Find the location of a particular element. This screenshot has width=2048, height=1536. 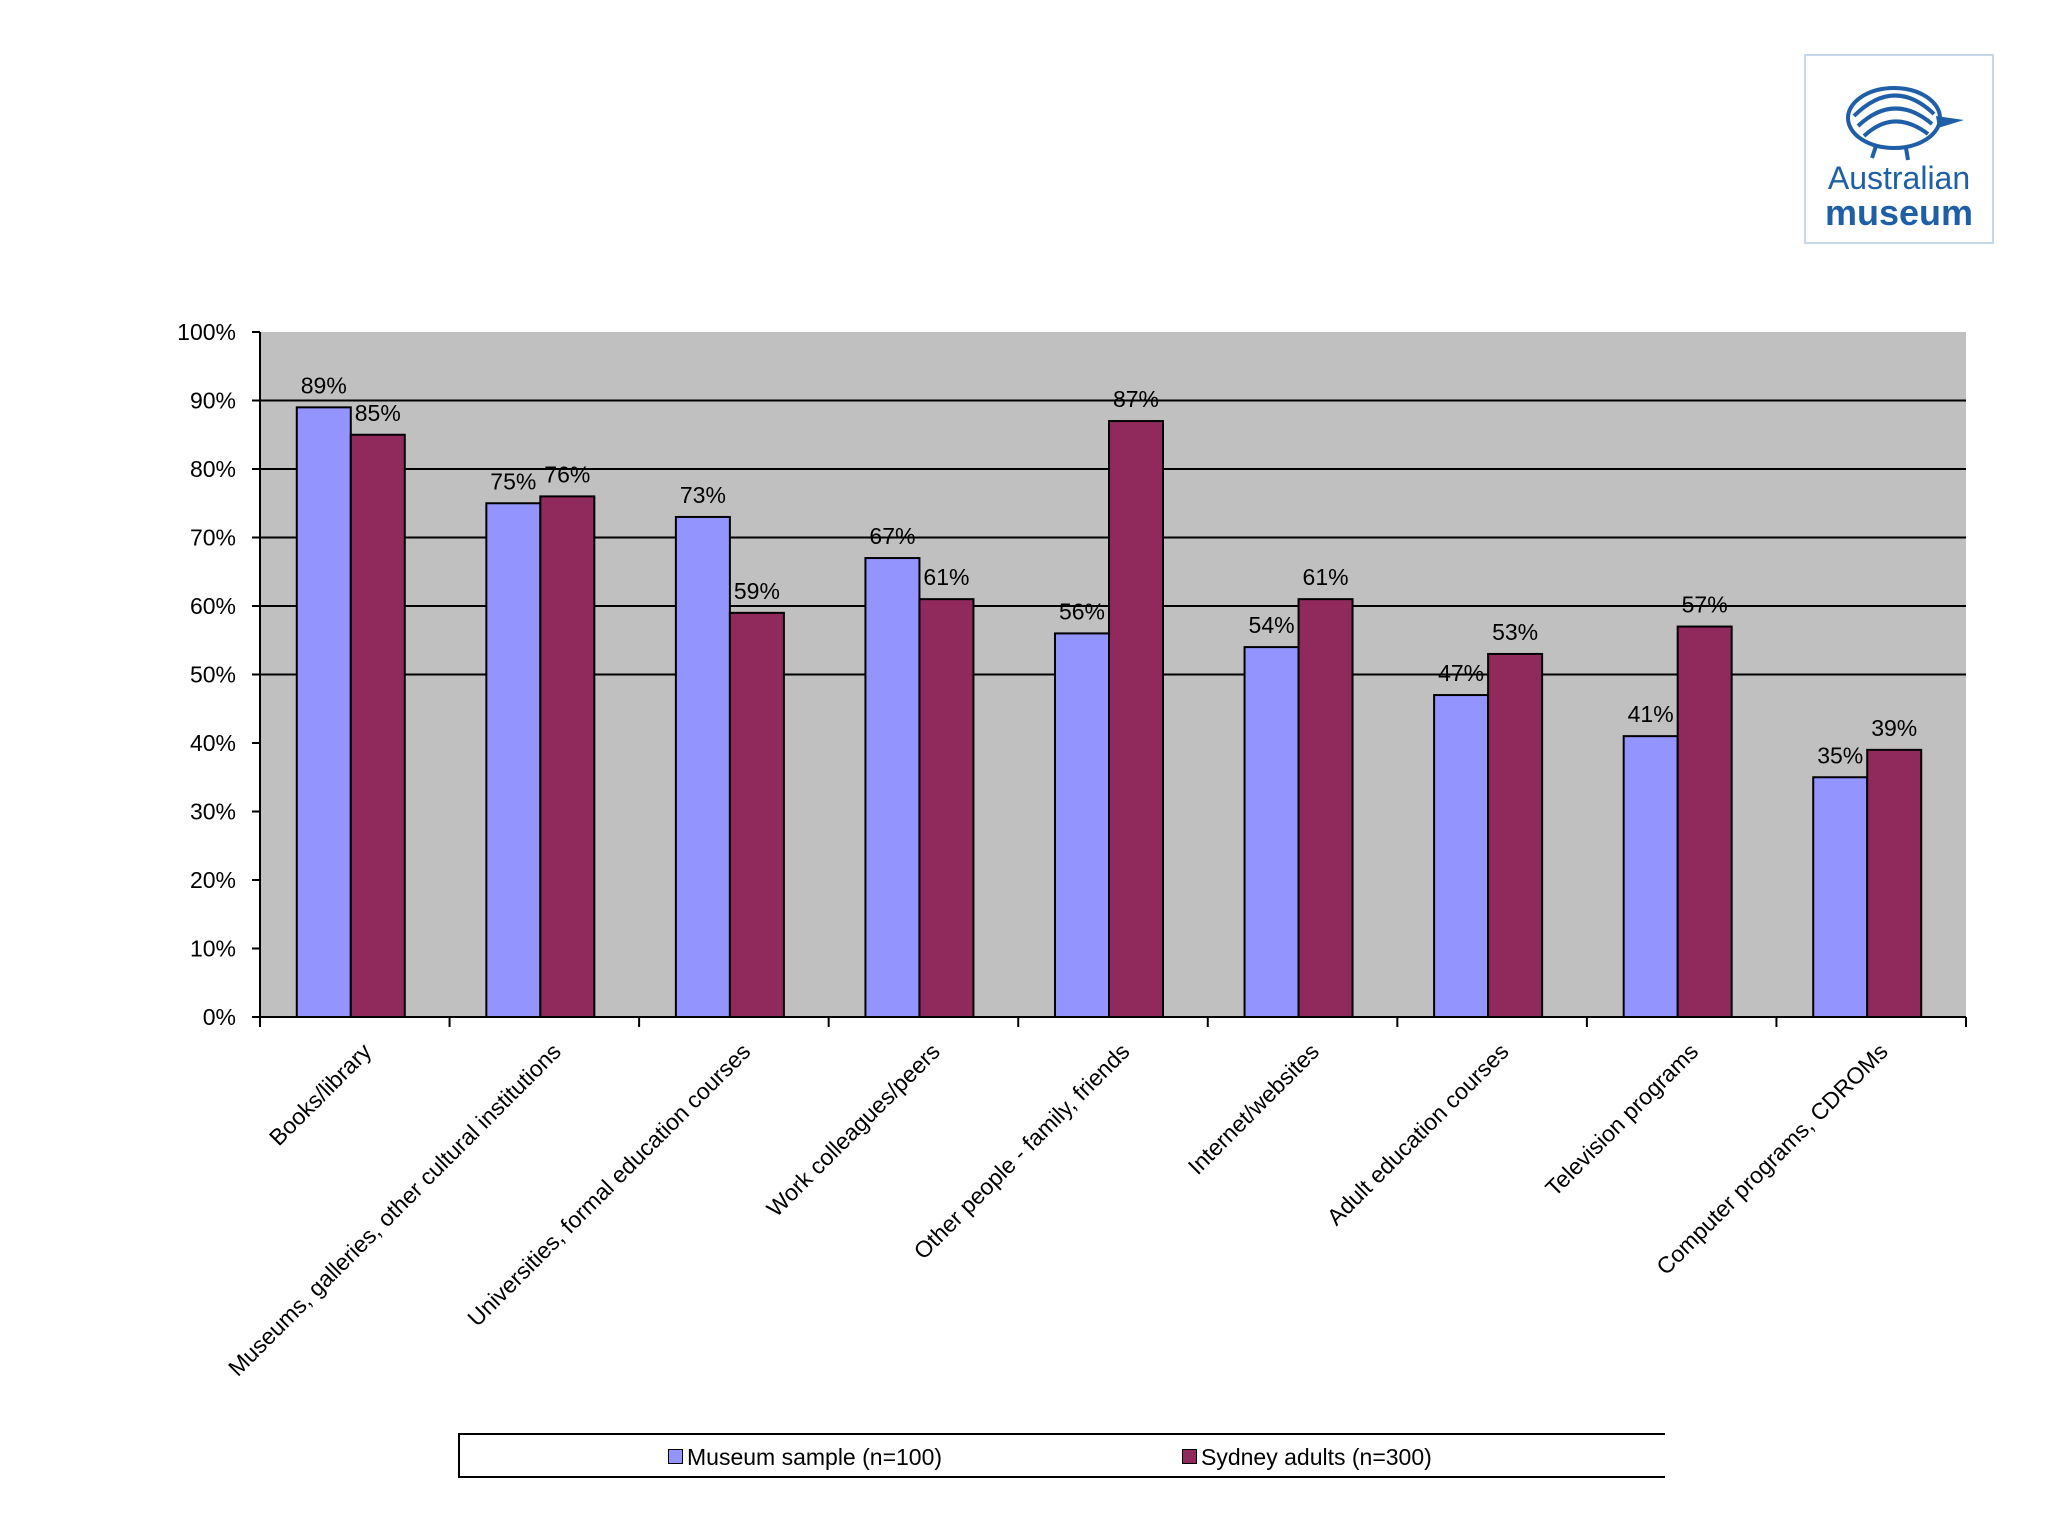

data-label-museum: 73% is located at coordinates (703, 495).